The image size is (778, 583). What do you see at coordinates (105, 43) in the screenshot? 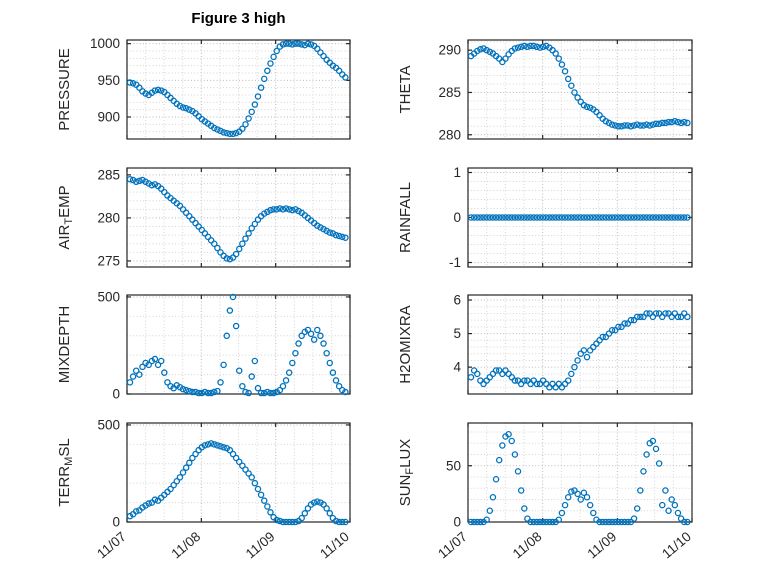
I see `y-tick-label: 1000` at bounding box center [105, 43].